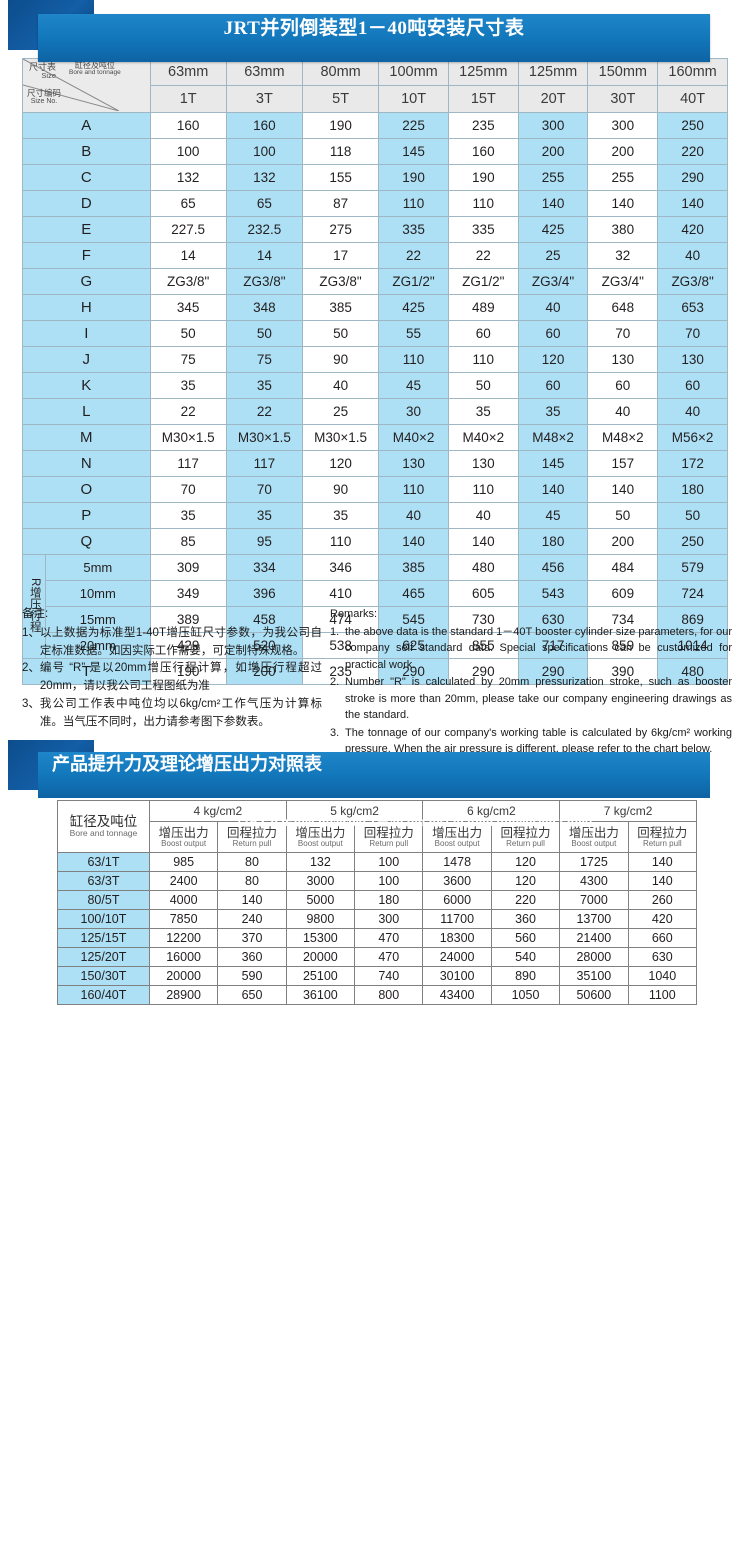 The height and width of the screenshot is (1567, 750). I want to click on cell-L-2: 25, so click(340, 411).